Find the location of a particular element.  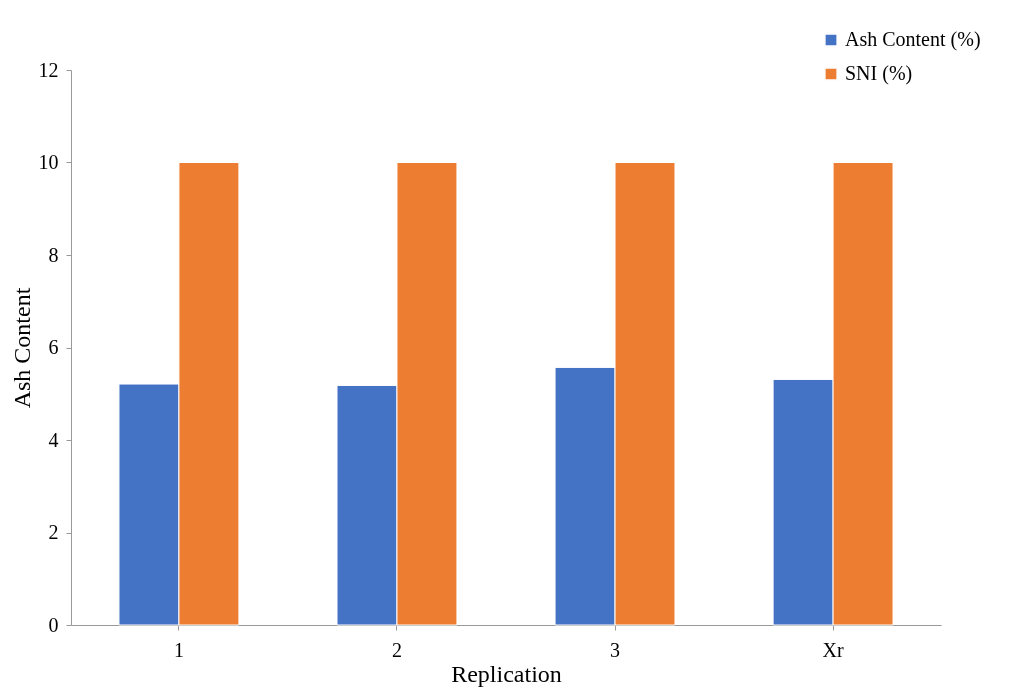

y-tick-label: 12 is located at coordinates (48, 69).